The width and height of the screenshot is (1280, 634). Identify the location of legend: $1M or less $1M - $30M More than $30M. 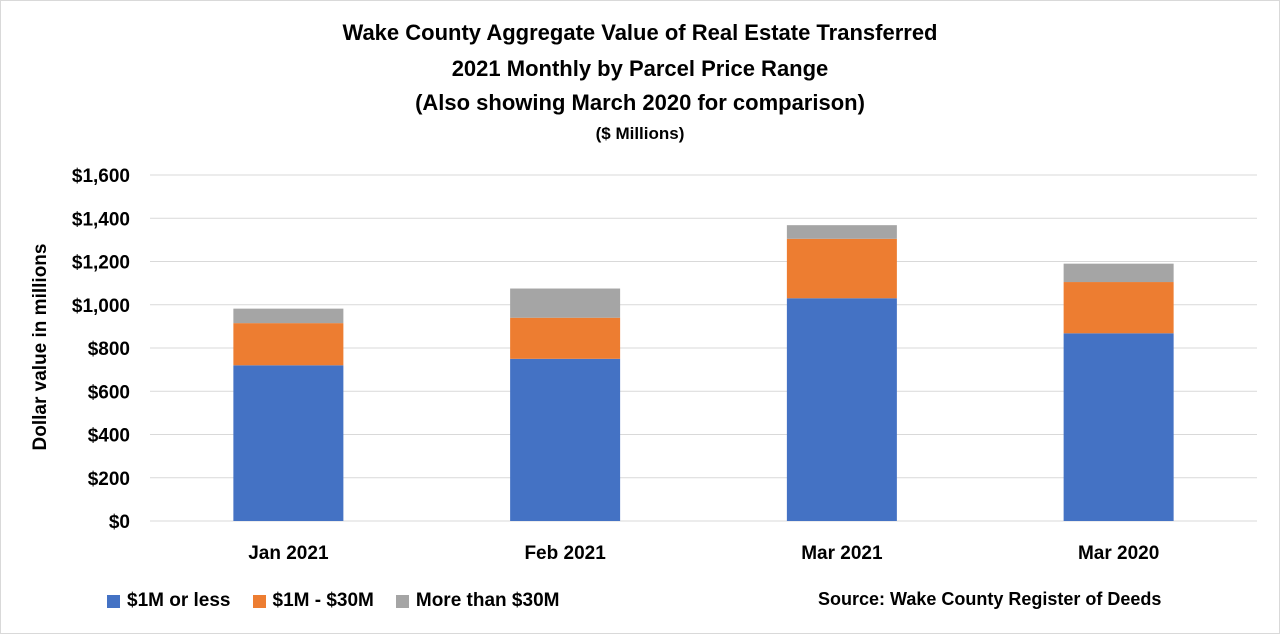
(344, 601).